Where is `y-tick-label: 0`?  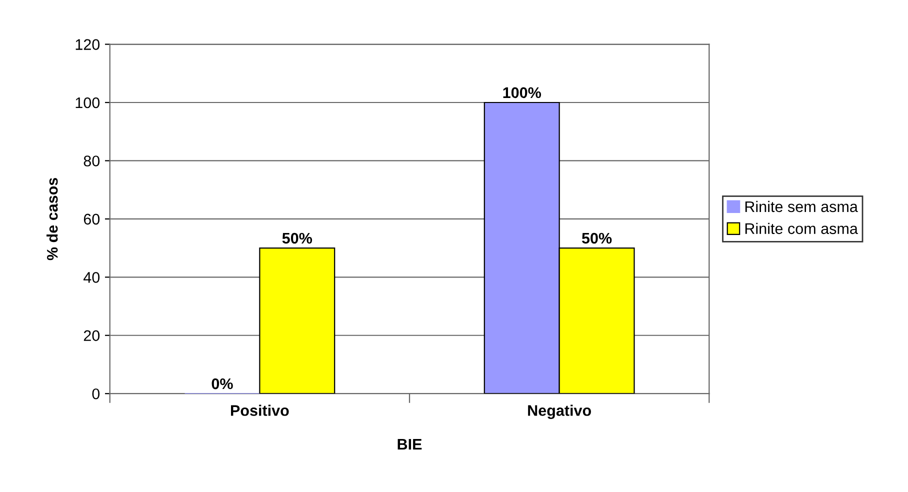
y-tick-label: 0 is located at coordinates (96, 394).